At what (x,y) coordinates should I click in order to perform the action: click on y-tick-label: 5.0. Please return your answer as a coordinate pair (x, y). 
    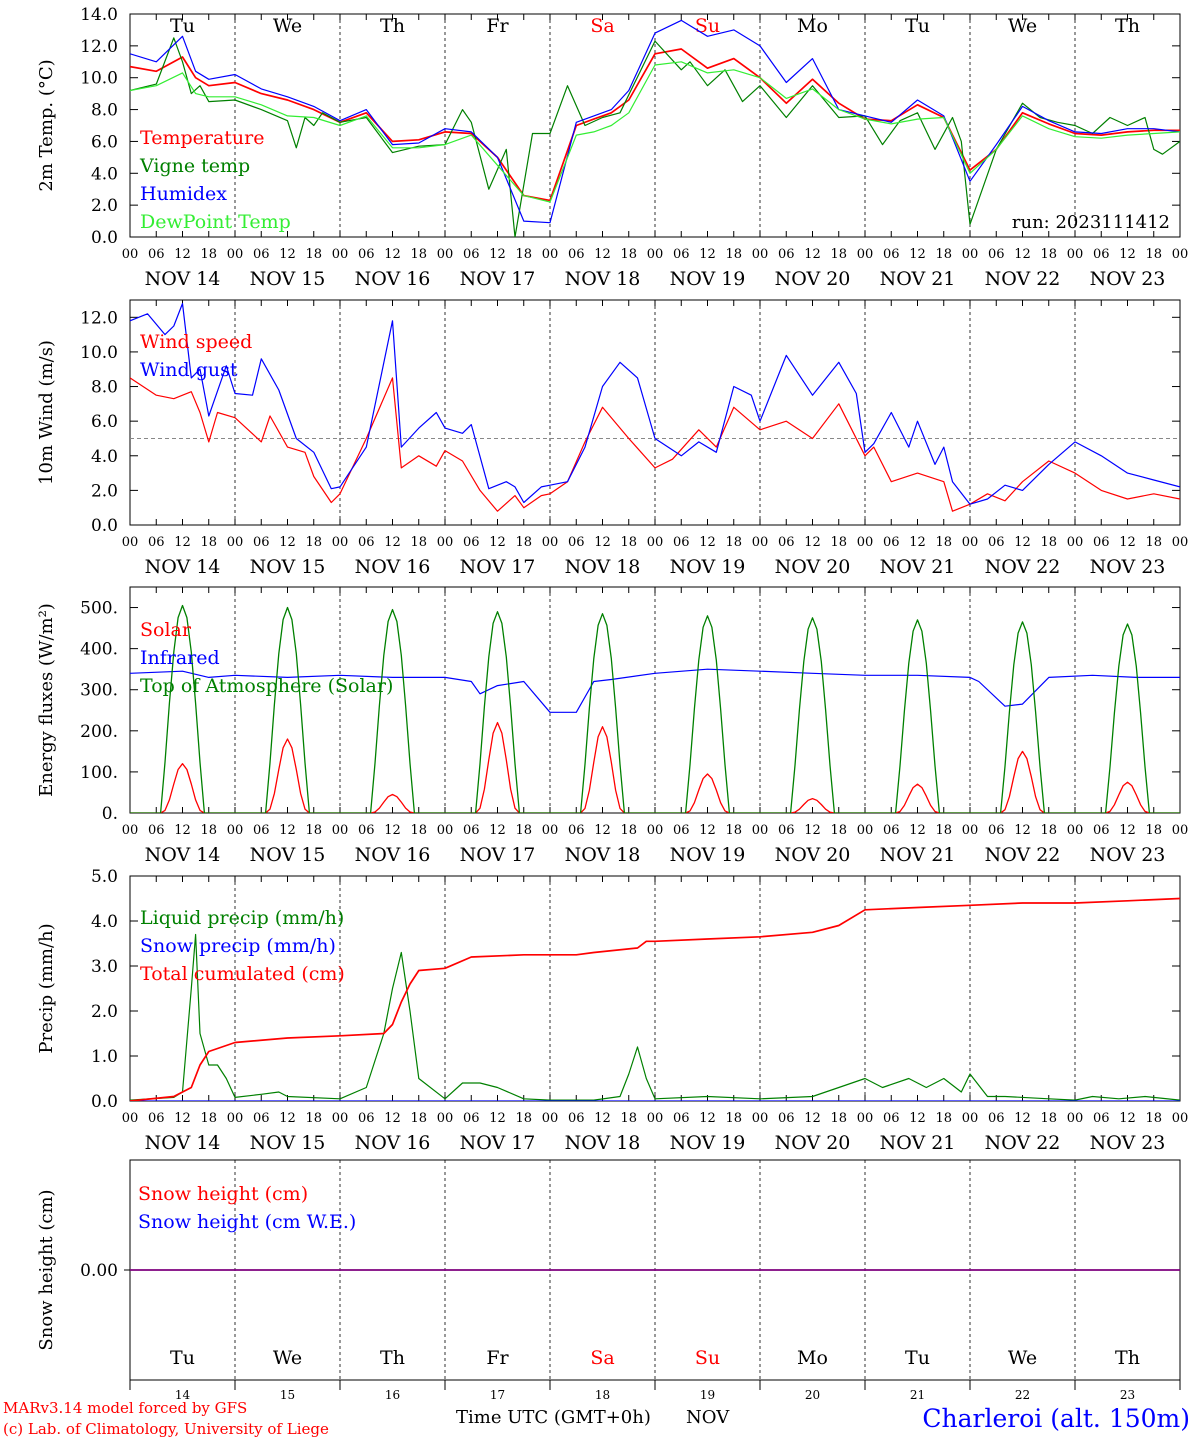
    Looking at the image, I should click on (104, 877).